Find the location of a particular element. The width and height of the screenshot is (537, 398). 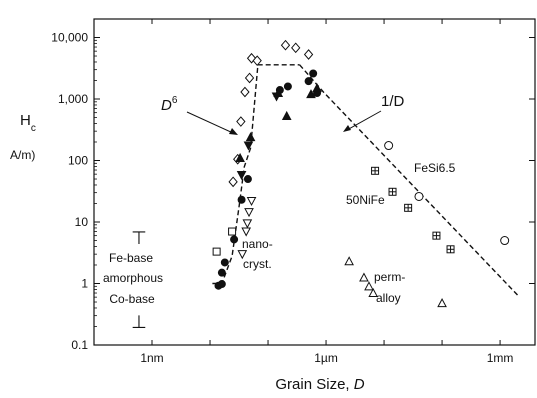

y-tick-label: 10,000 is located at coordinates (69, 38).